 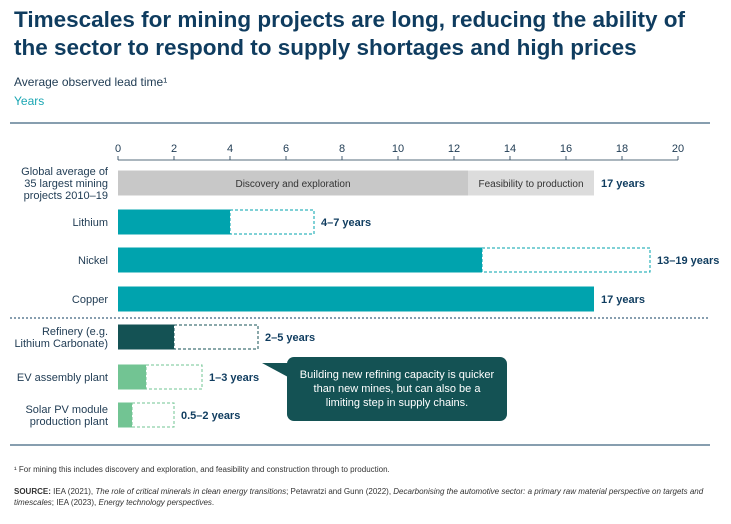 I want to click on value-label-6: 0.5–2 years, so click(x=210, y=416).